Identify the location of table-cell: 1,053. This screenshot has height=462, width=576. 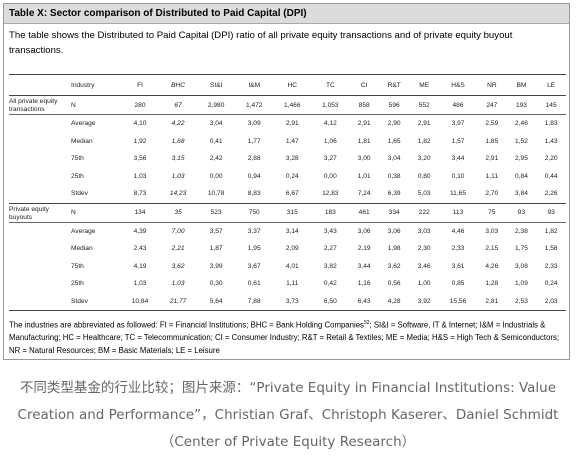
(330, 105).